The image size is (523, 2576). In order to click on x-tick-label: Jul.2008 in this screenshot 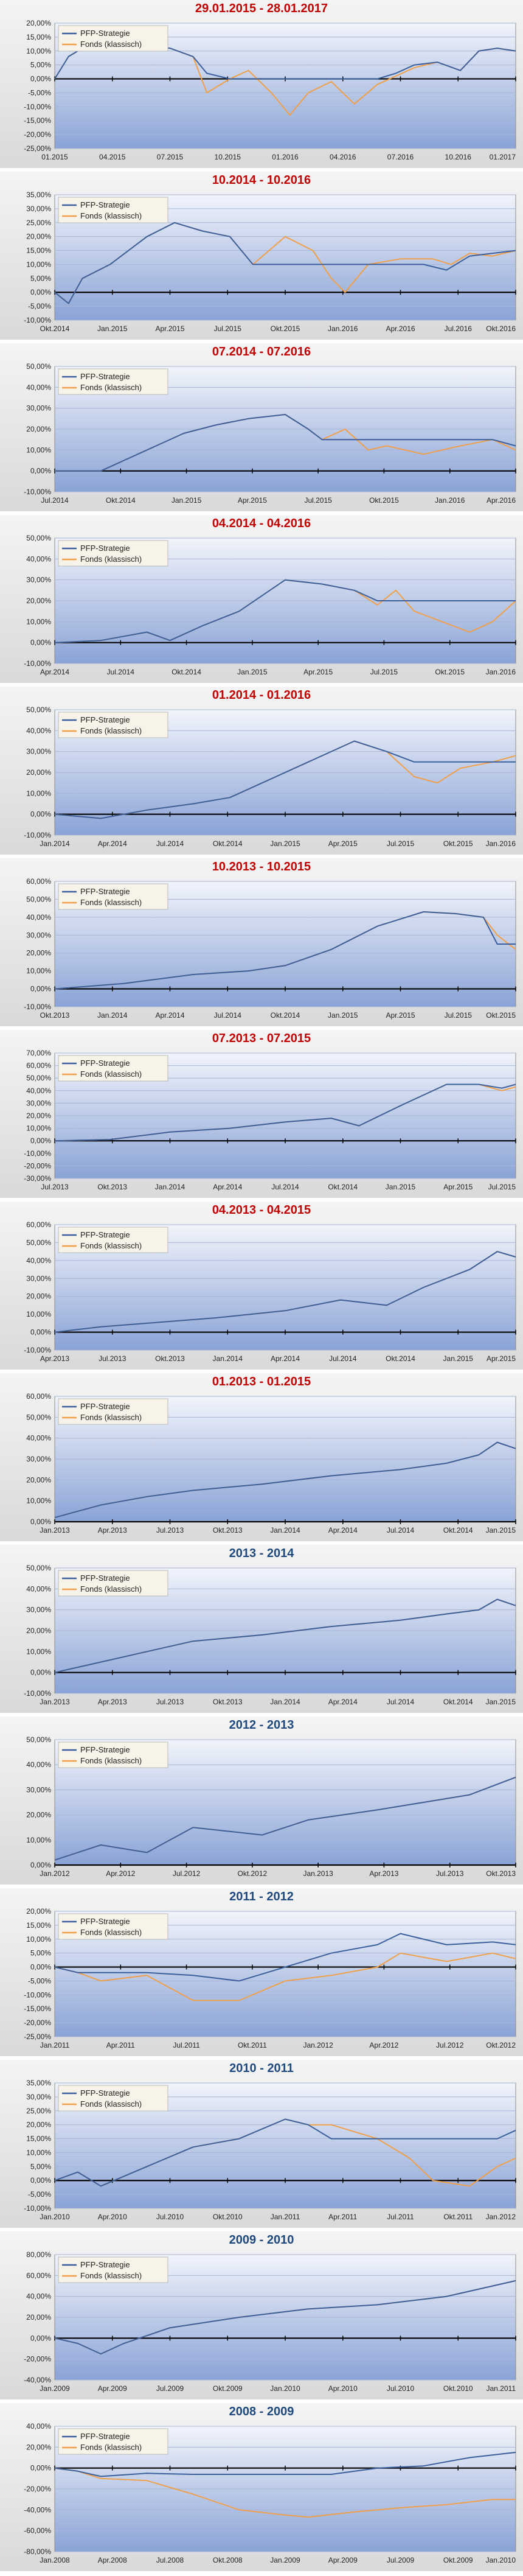, I will do `click(170, 2560)`.